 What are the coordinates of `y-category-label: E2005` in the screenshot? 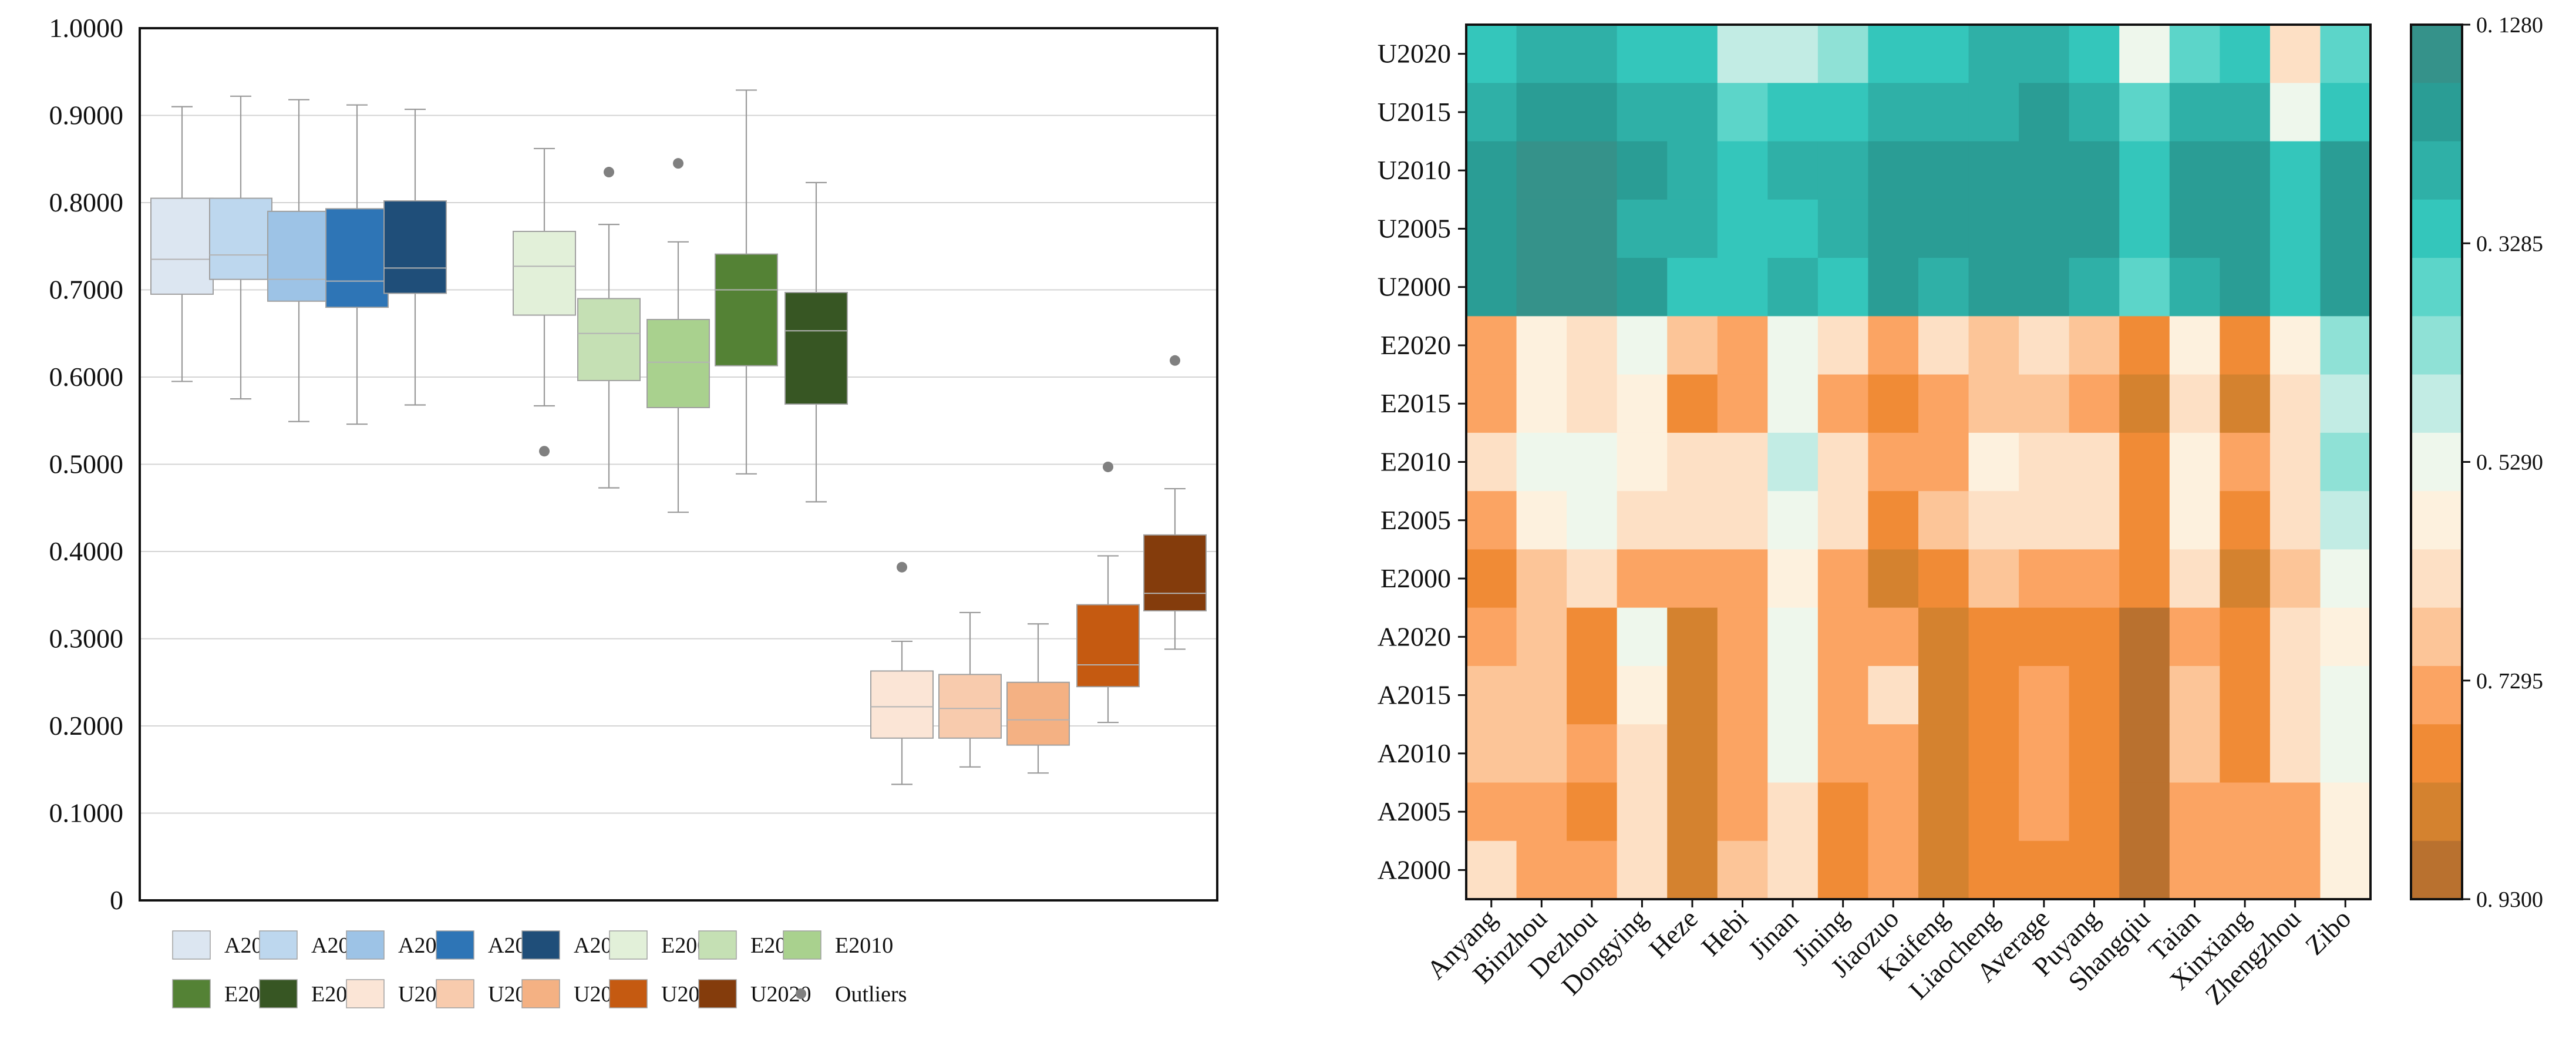 It's located at (1415, 520).